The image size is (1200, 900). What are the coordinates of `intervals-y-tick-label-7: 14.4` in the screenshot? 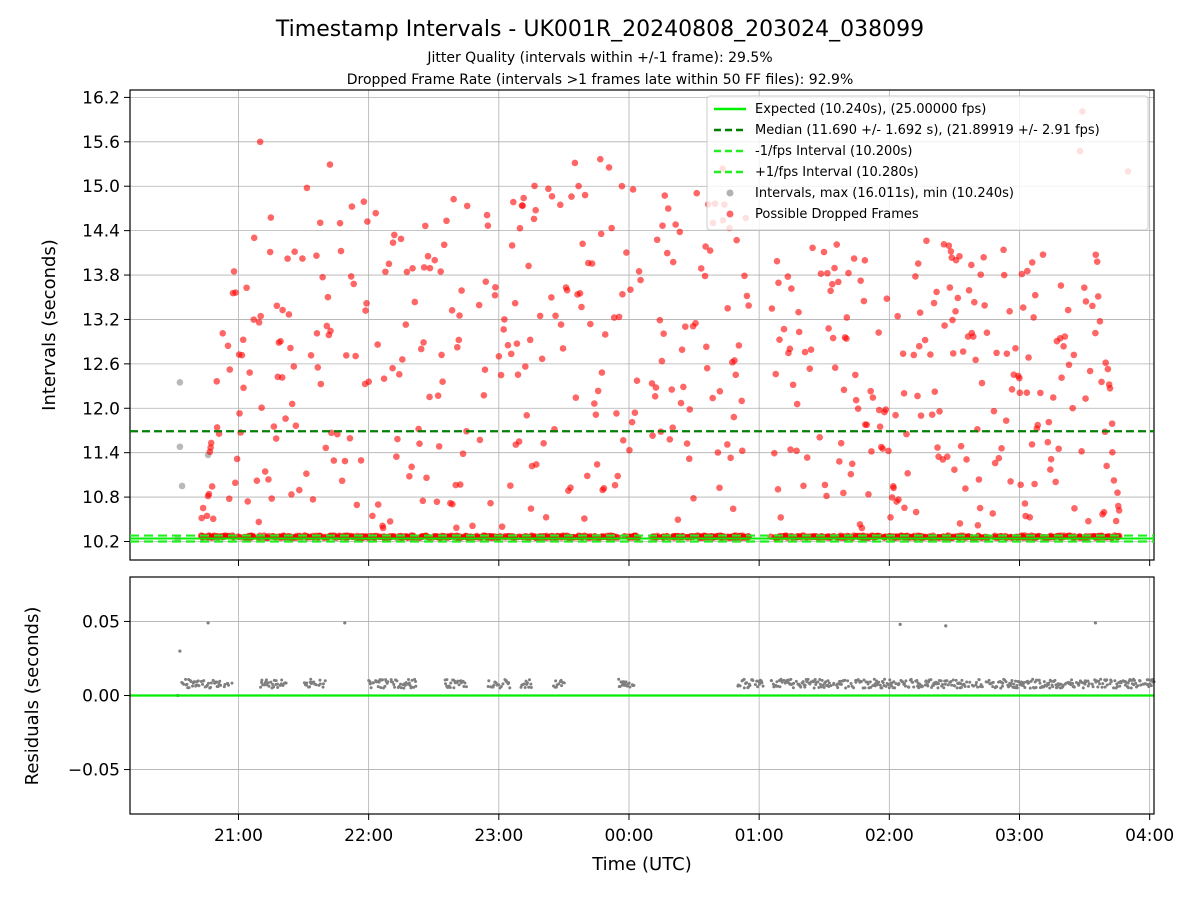 It's located at (101, 232).